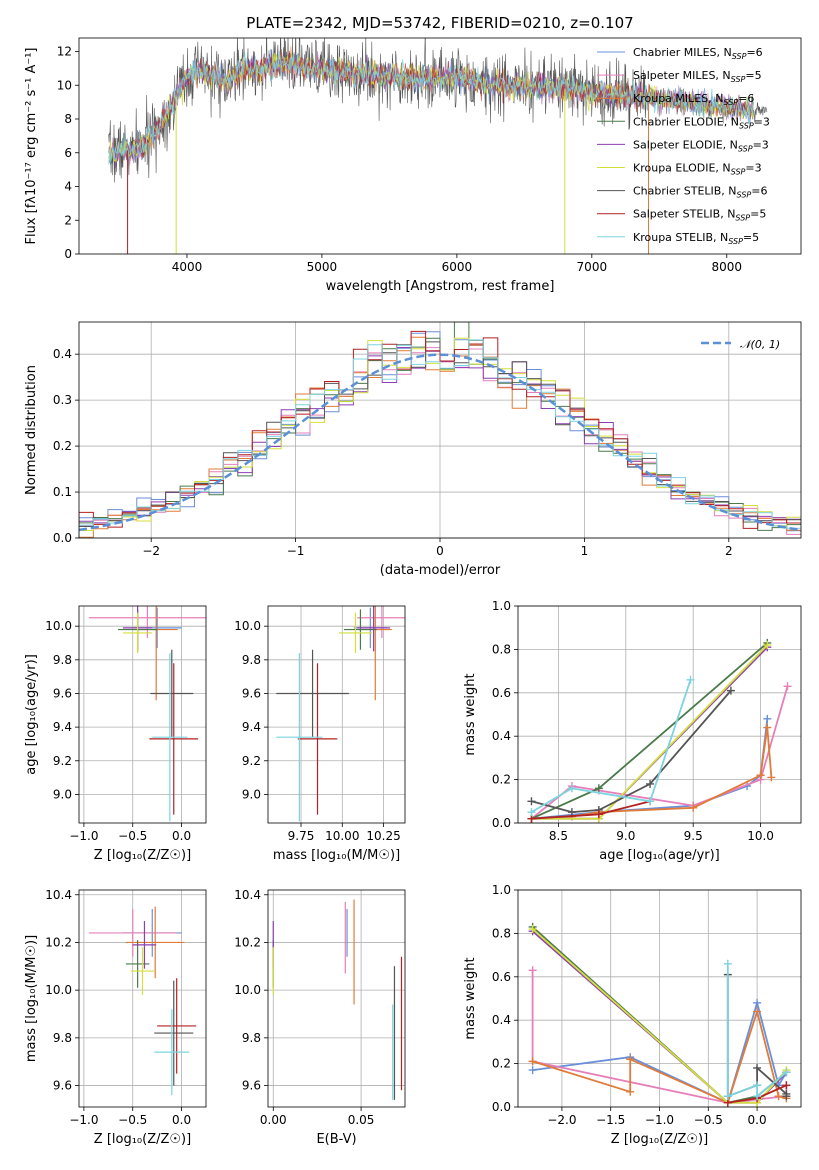 The height and width of the screenshot is (1170, 819). I want to click on legend-entry: Salpeter MILES, NSSP=5, so click(697, 76).